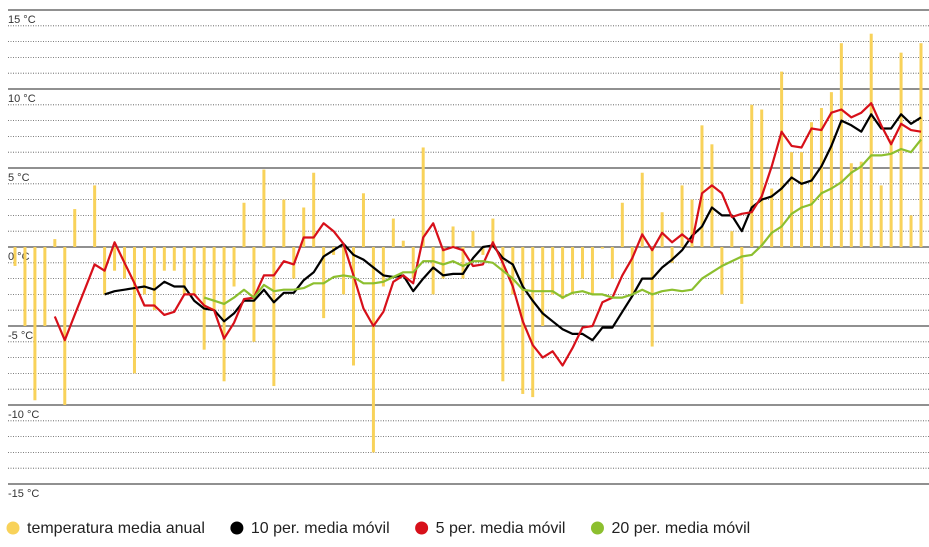 This screenshot has height=547, width=929. I want to click on y-tick-label: 10 °C, so click(22, 99).